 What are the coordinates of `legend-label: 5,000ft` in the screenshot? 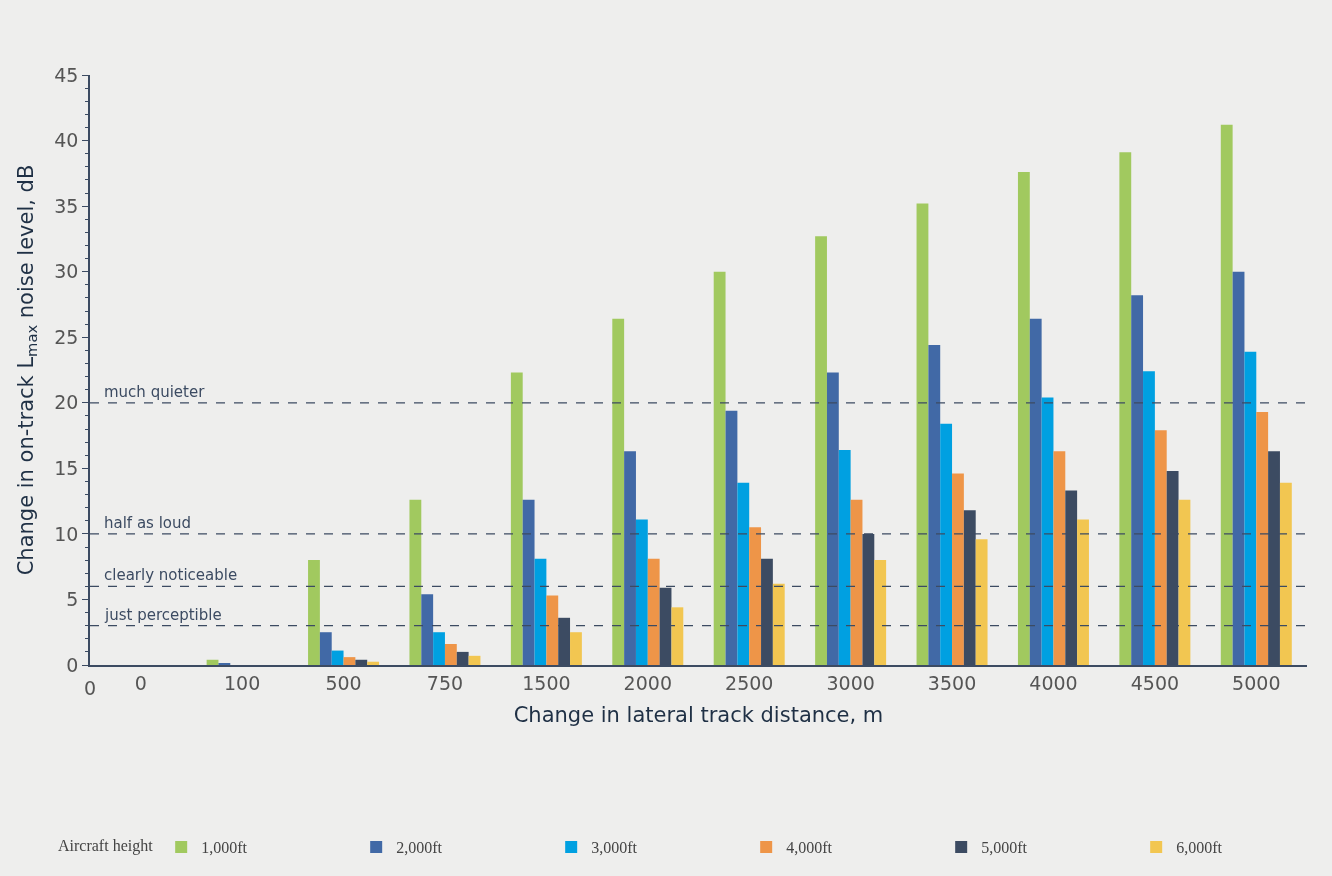 It's located at (1004, 848).